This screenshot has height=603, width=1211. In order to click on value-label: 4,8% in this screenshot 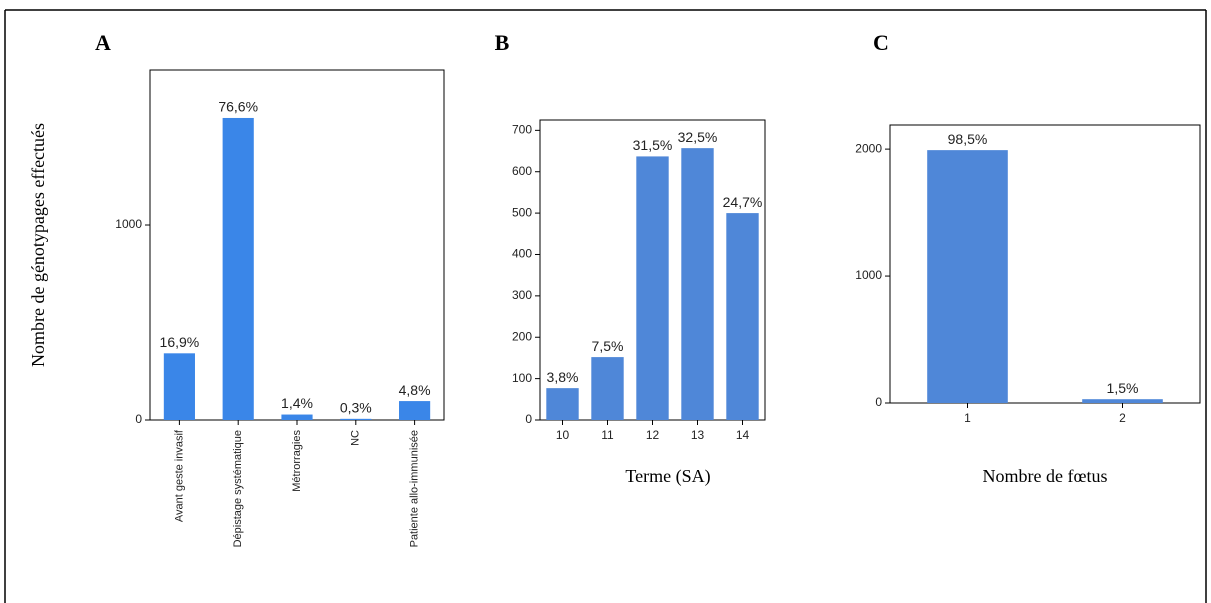, I will do `click(415, 390)`.